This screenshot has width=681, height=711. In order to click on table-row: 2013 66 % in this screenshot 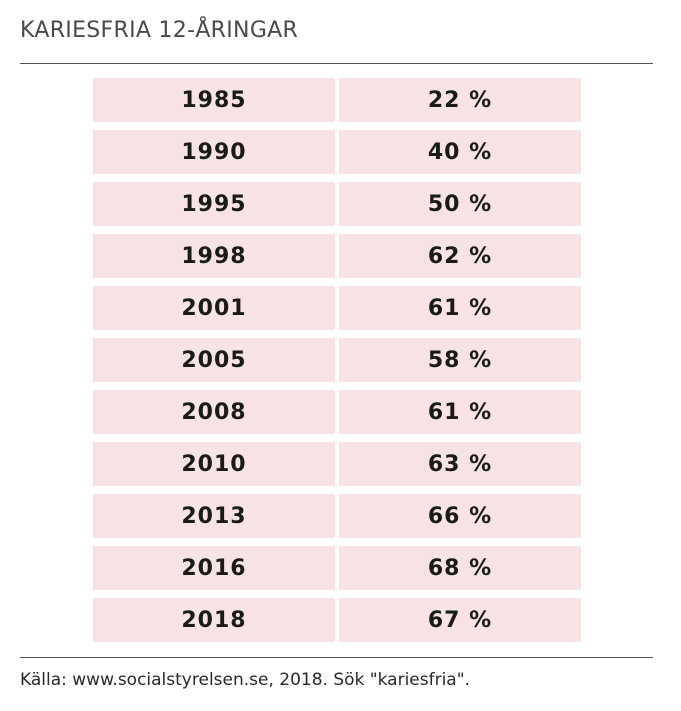, I will do `click(337, 516)`.